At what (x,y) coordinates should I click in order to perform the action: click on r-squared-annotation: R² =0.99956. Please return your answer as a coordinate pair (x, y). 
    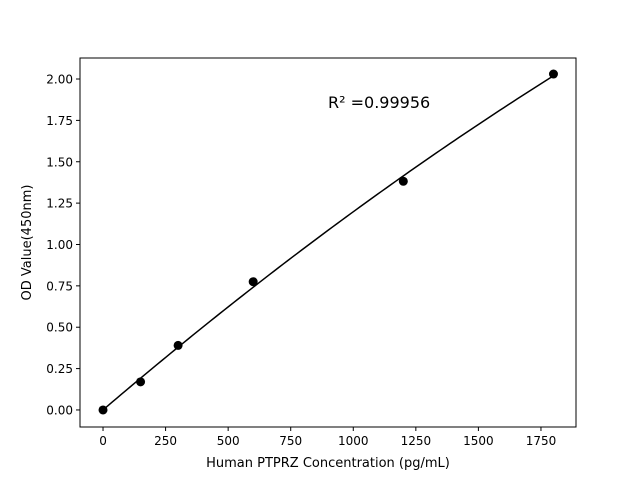
    Looking at the image, I should click on (379, 102).